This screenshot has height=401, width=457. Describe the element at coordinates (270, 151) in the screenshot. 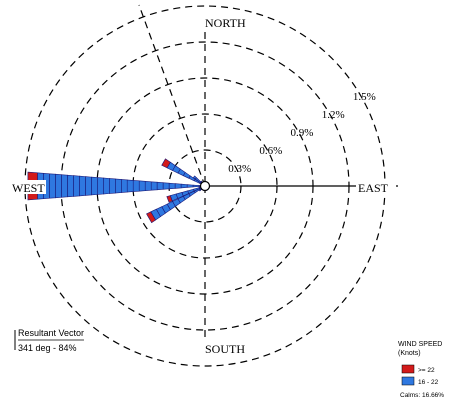

I see `ring-label-2: 0.6%` at that location.